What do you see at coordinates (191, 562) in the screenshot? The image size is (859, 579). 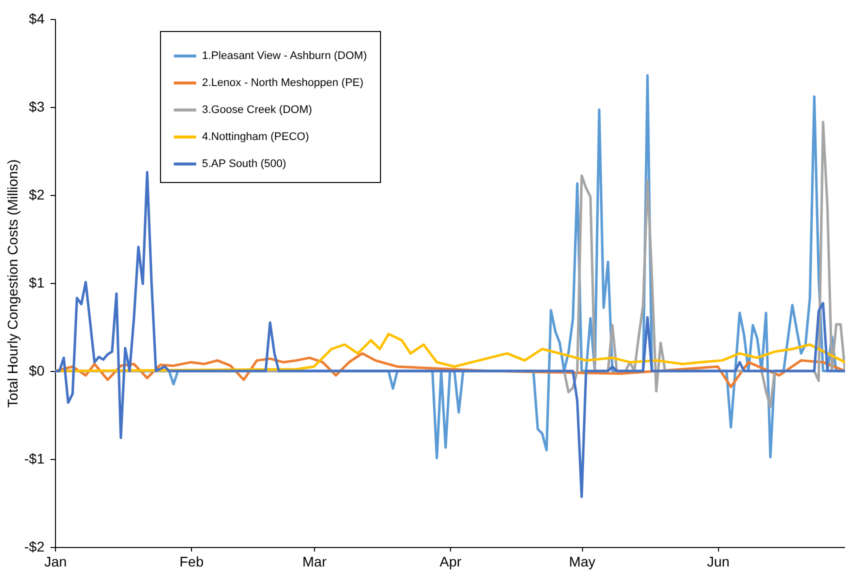 I see `x-tick-label: Feb` at bounding box center [191, 562].